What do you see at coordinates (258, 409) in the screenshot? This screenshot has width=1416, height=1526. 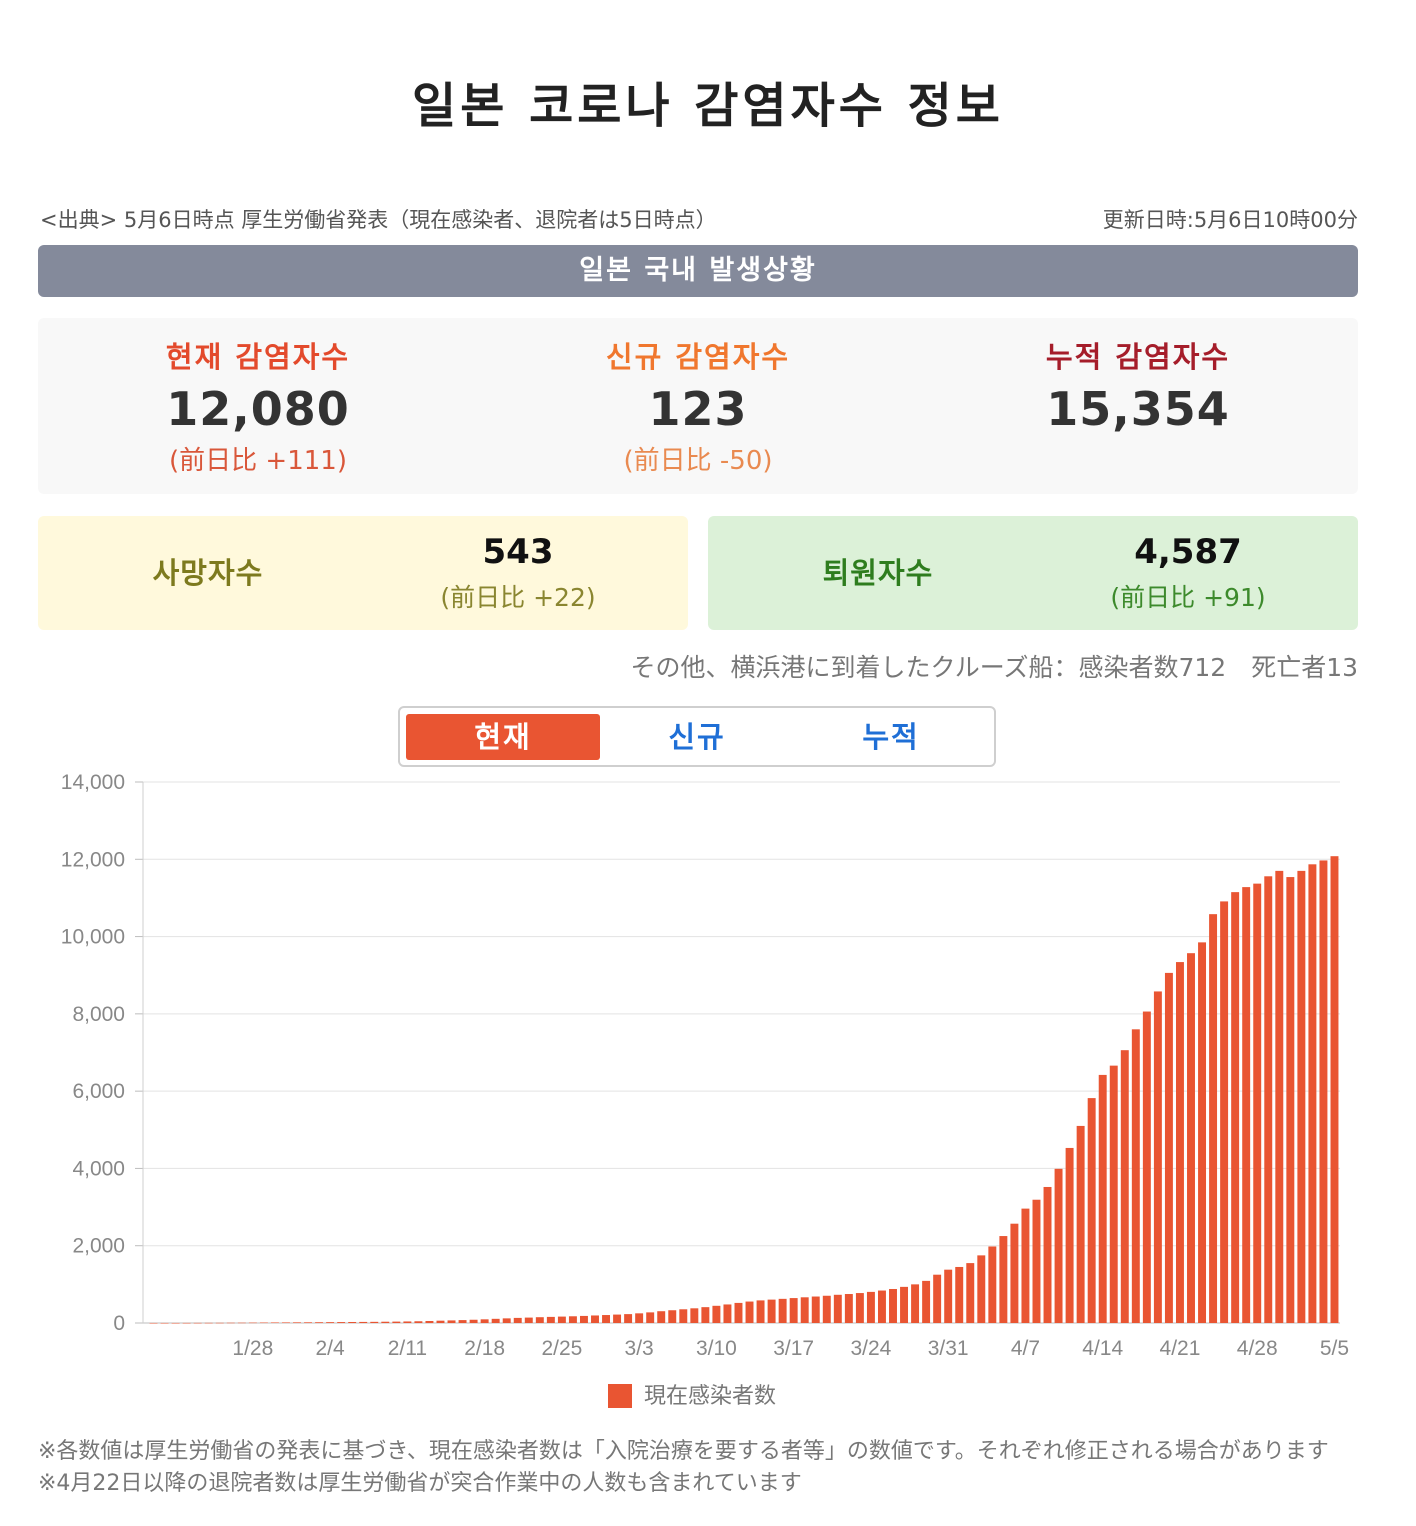 I see `stat-current-value: 12,080` at bounding box center [258, 409].